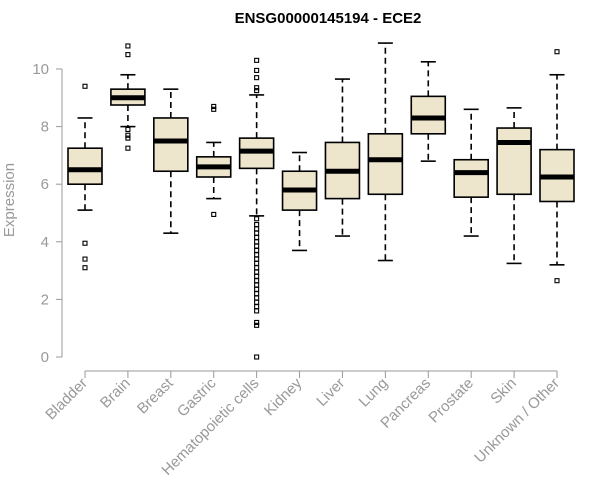 This screenshot has width=600, height=500. What do you see at coordinates (45, 242) in the screenshot?
I see `y-tick-label: 4` at bounding box center [45, 242].